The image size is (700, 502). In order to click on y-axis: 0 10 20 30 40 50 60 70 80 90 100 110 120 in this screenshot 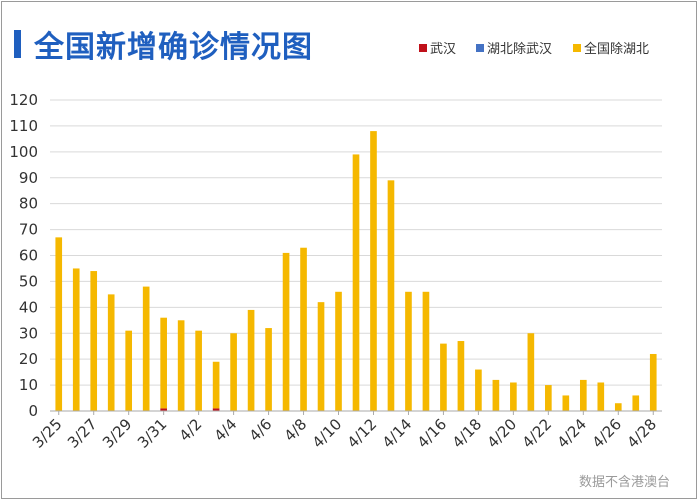, I will do `click(23, 255)`.